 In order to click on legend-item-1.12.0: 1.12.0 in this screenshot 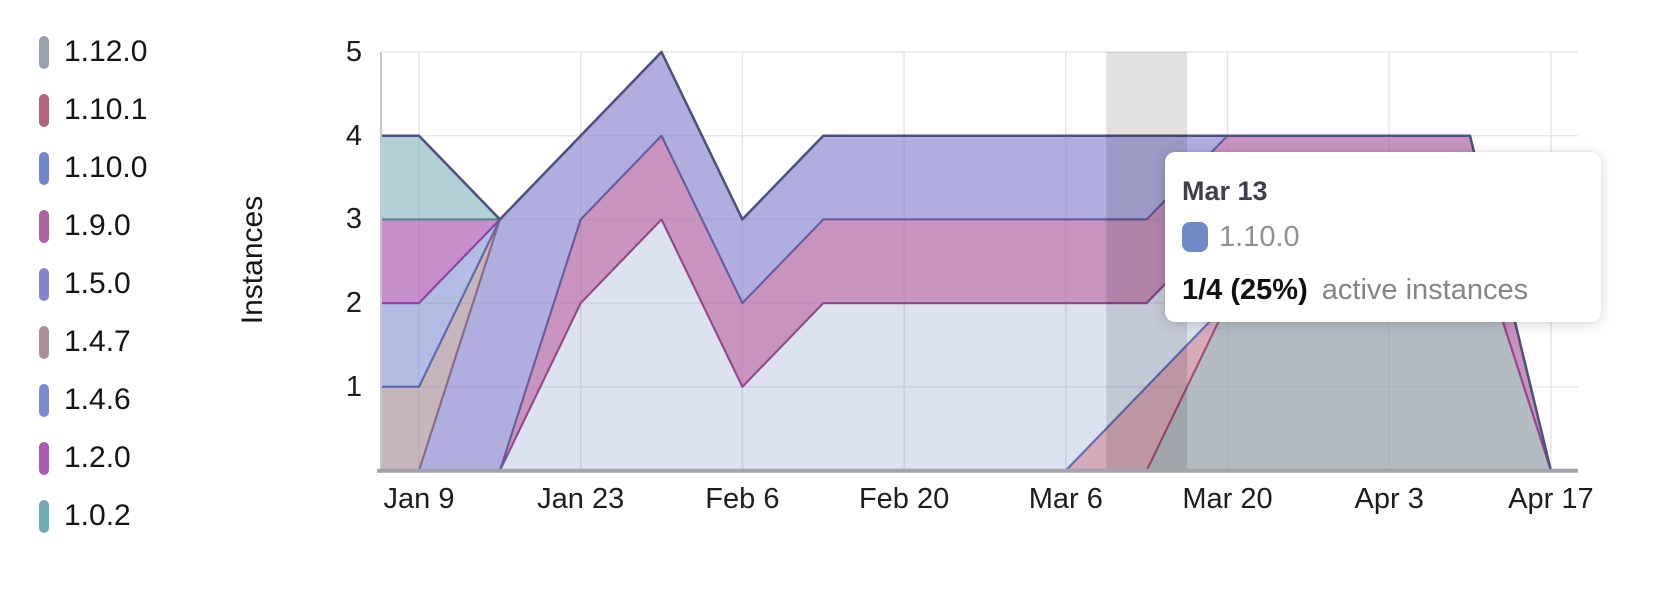, I will do `click(93, 52)`.